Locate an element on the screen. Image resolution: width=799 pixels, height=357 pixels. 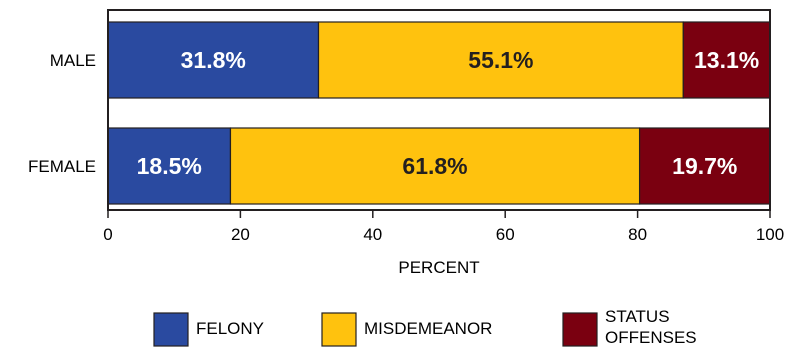
data-label: 18.5% is located at coordinates (169, 166).